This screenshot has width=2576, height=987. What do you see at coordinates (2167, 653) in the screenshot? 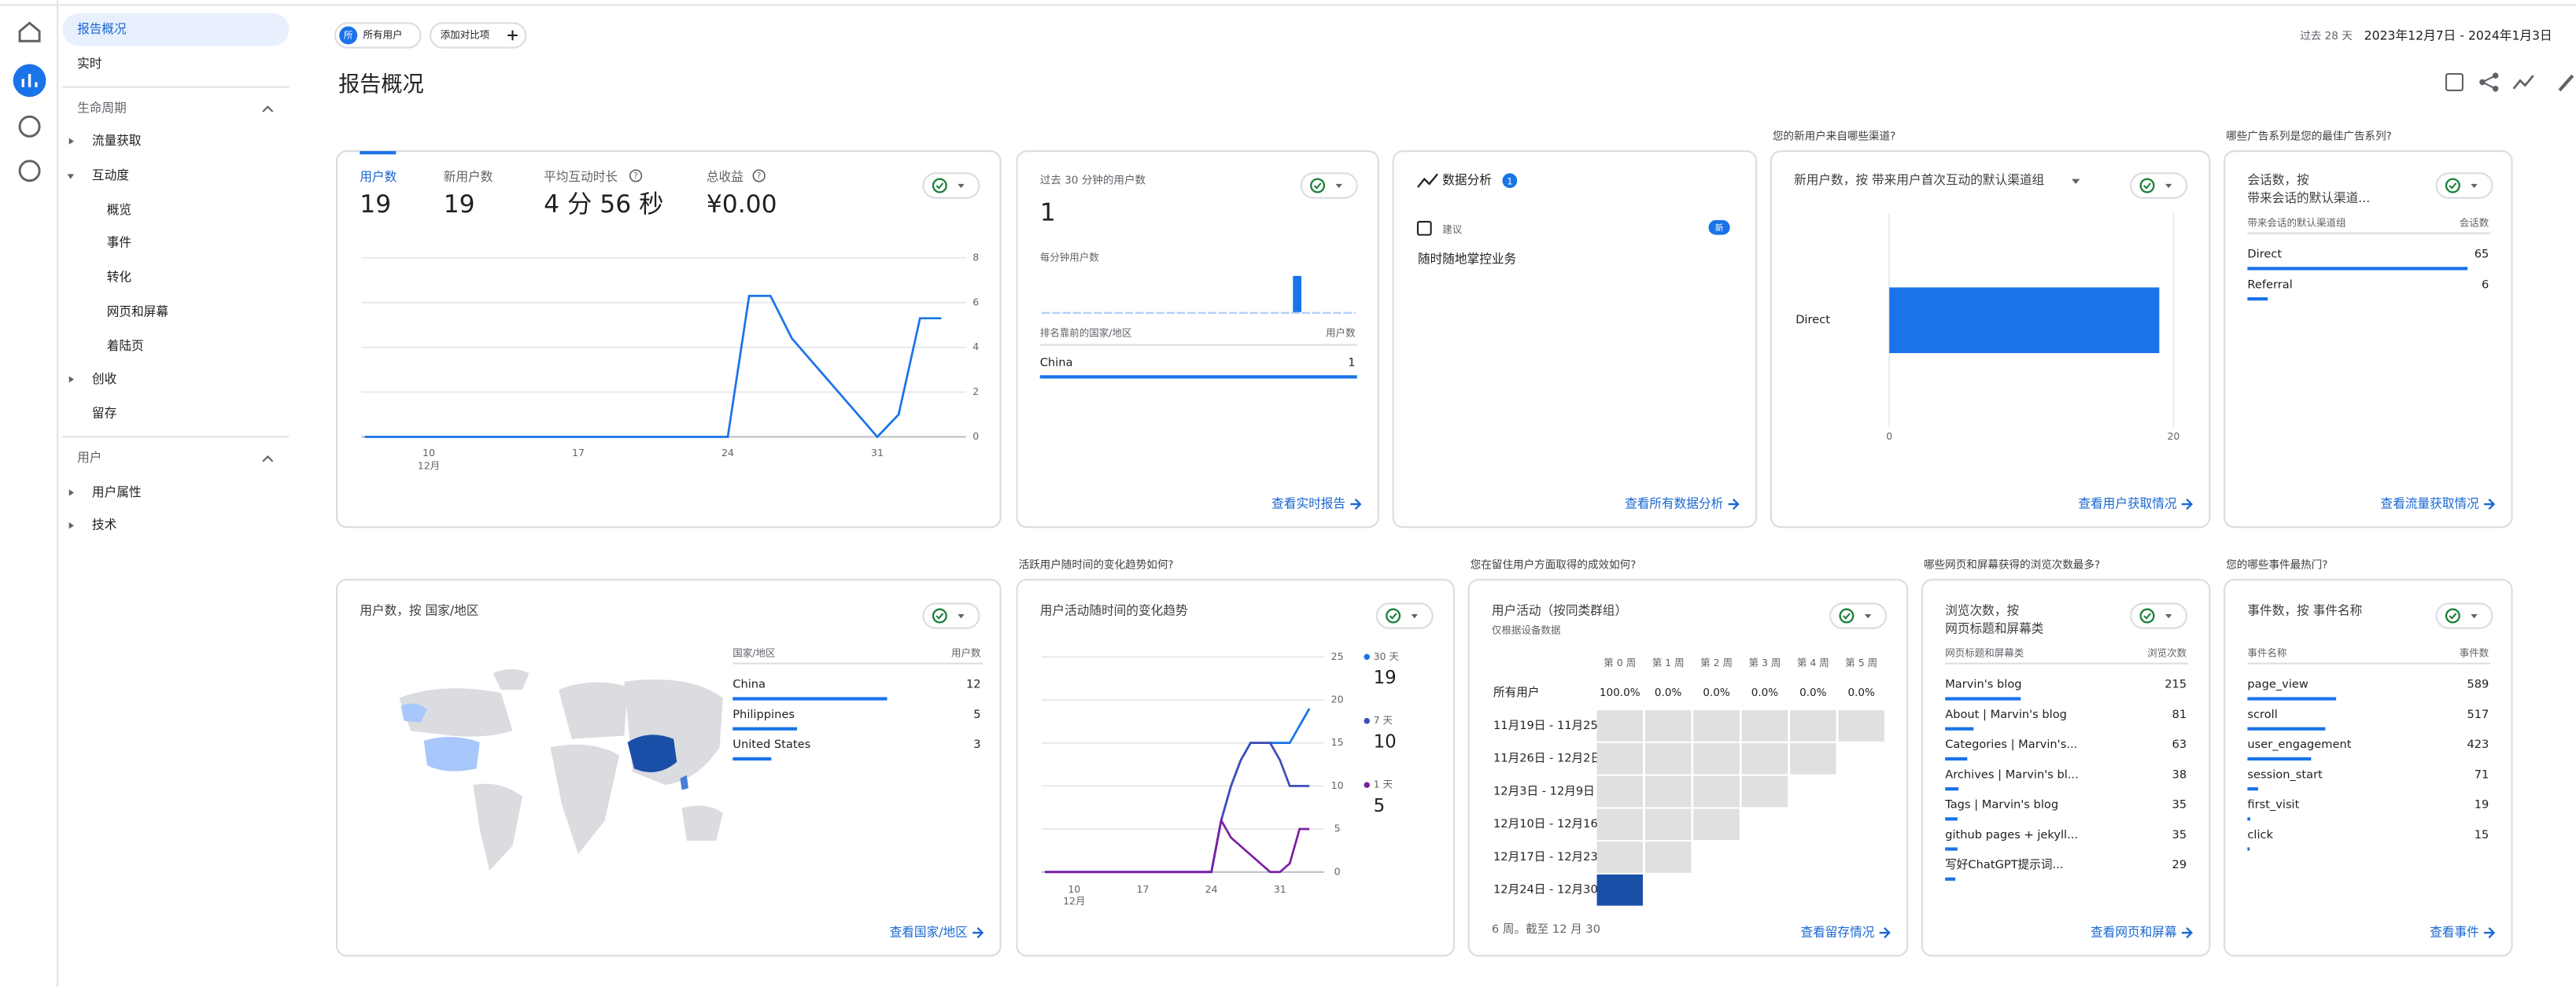
I see `table-header: 浏览次数` at bounding box center [2167, 653].